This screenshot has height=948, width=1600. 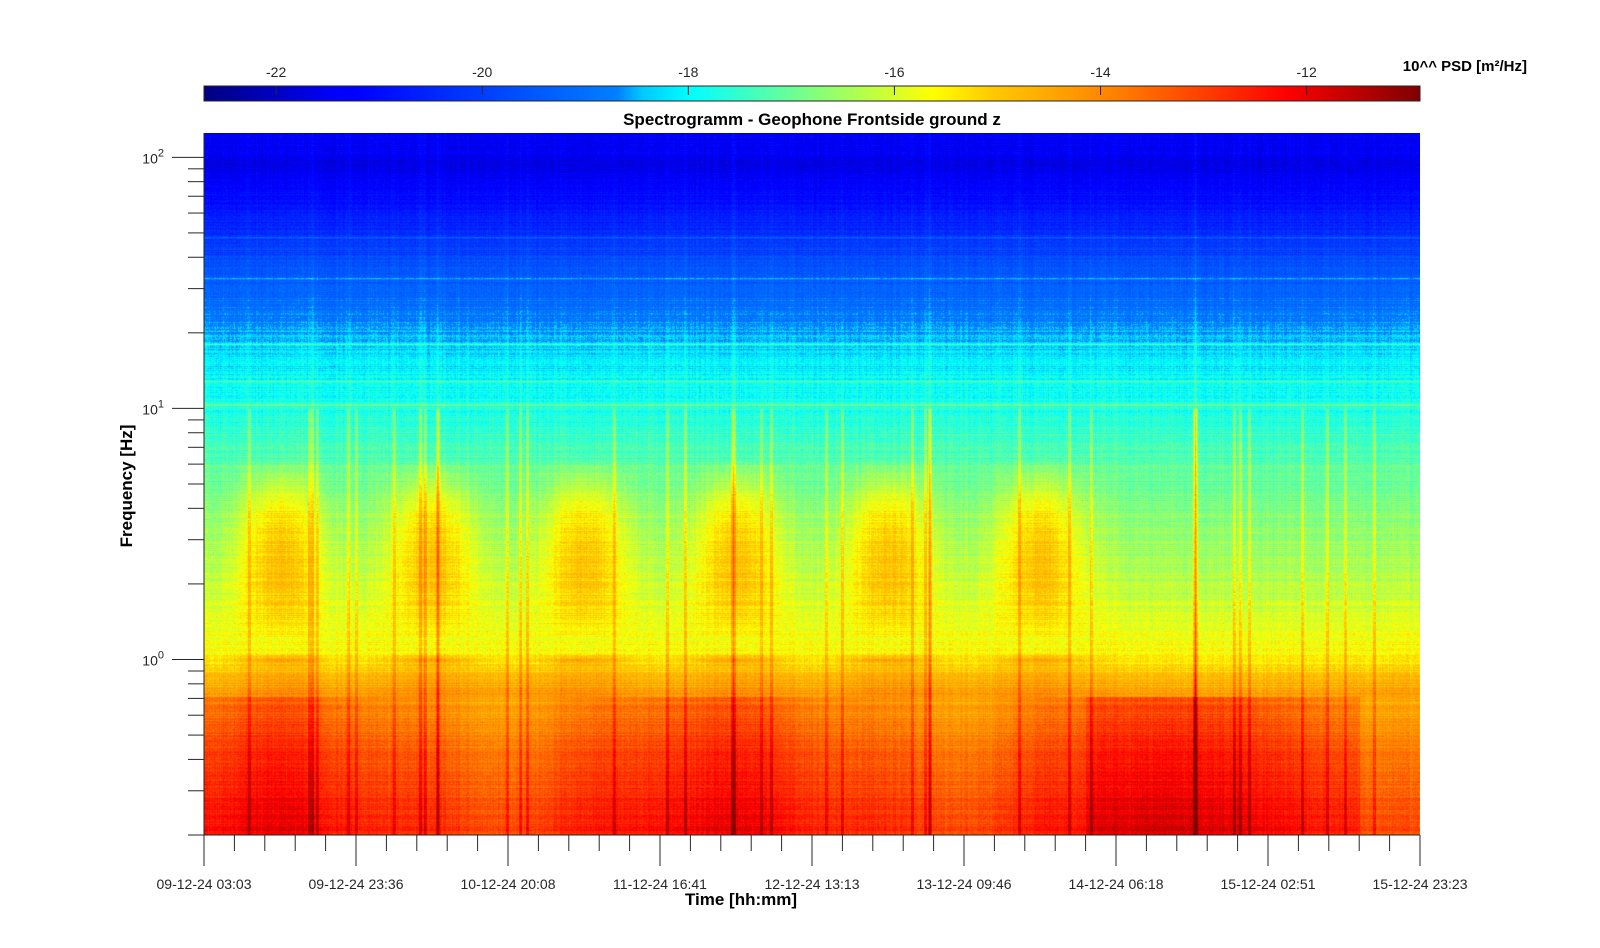 I want to click on colorbar: -22 -20 -18 -16 -14 -12 10^^ PSD [m²/Hz], so click(x=865, y=80).